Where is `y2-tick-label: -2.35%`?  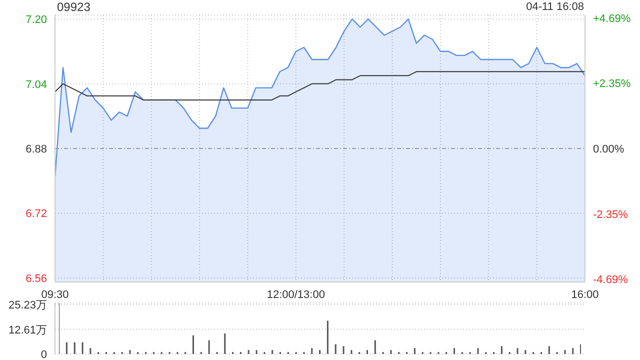 y2-tick-label: -2.35% is located at coordinates (610, 214).